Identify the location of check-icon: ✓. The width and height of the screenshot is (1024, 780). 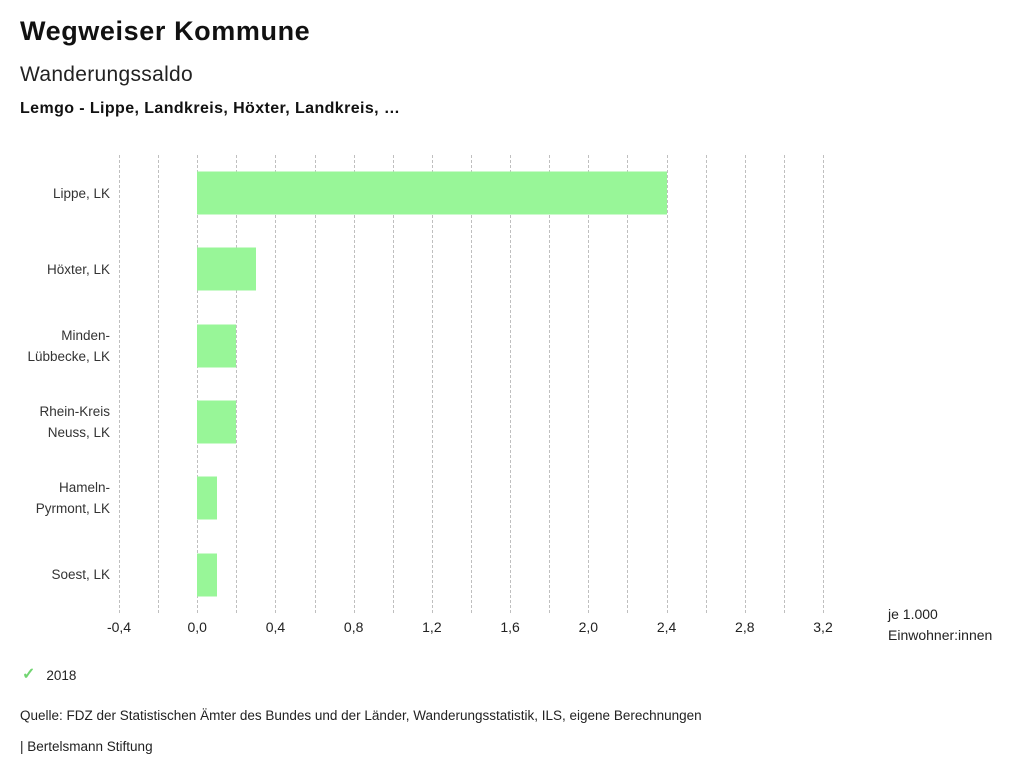
(29, 674).